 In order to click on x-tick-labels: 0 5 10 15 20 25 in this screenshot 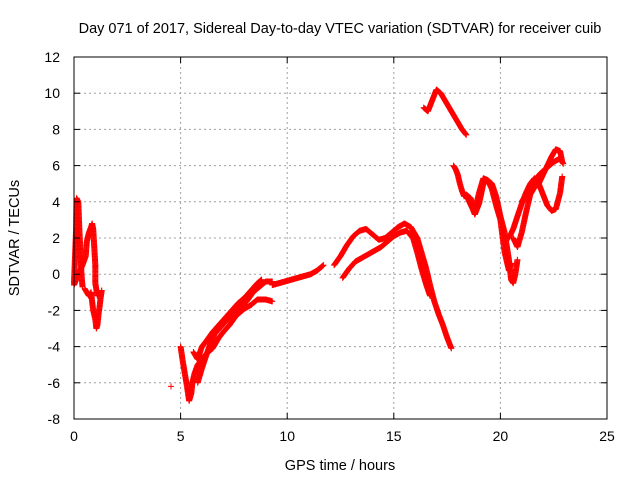, I will do `click(342, 436)`.